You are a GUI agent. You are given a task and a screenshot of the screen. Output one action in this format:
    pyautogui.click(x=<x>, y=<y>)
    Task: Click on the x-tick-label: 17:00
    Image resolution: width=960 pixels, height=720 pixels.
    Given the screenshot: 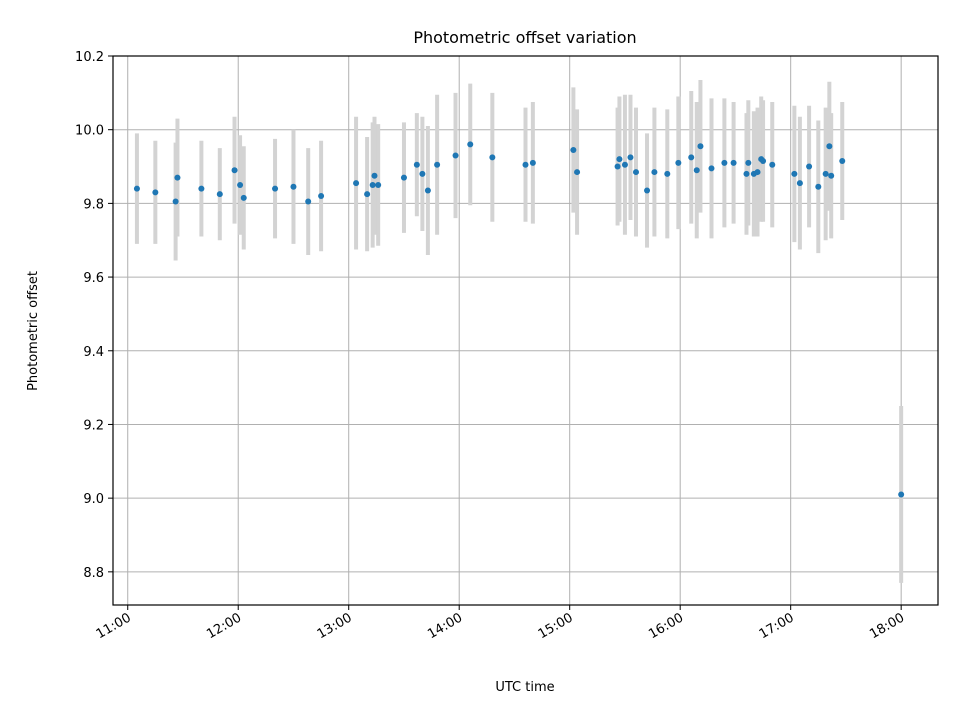 What is the action you would take?
    pyautogui.click(x=777, y=626)
    